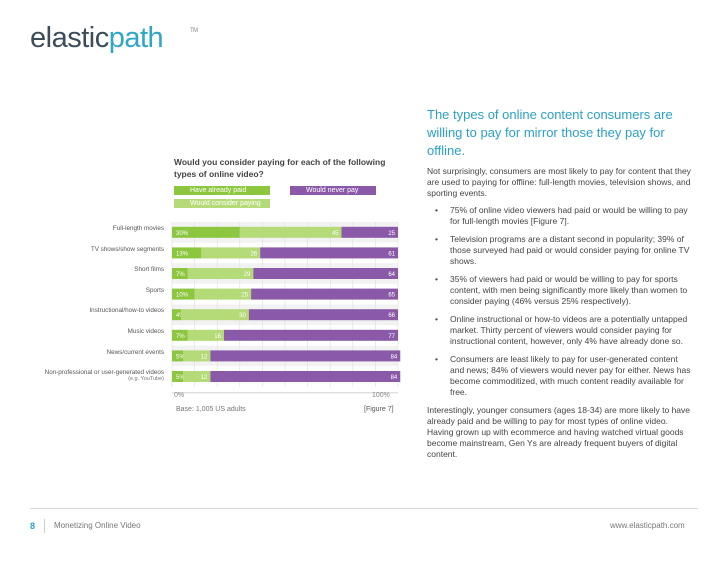 This screenshot has width=728, height=563. Describe the element at coordinates (647, 525) in the screenshot. I see `footer-url: www.elasticpath.com` at that location.